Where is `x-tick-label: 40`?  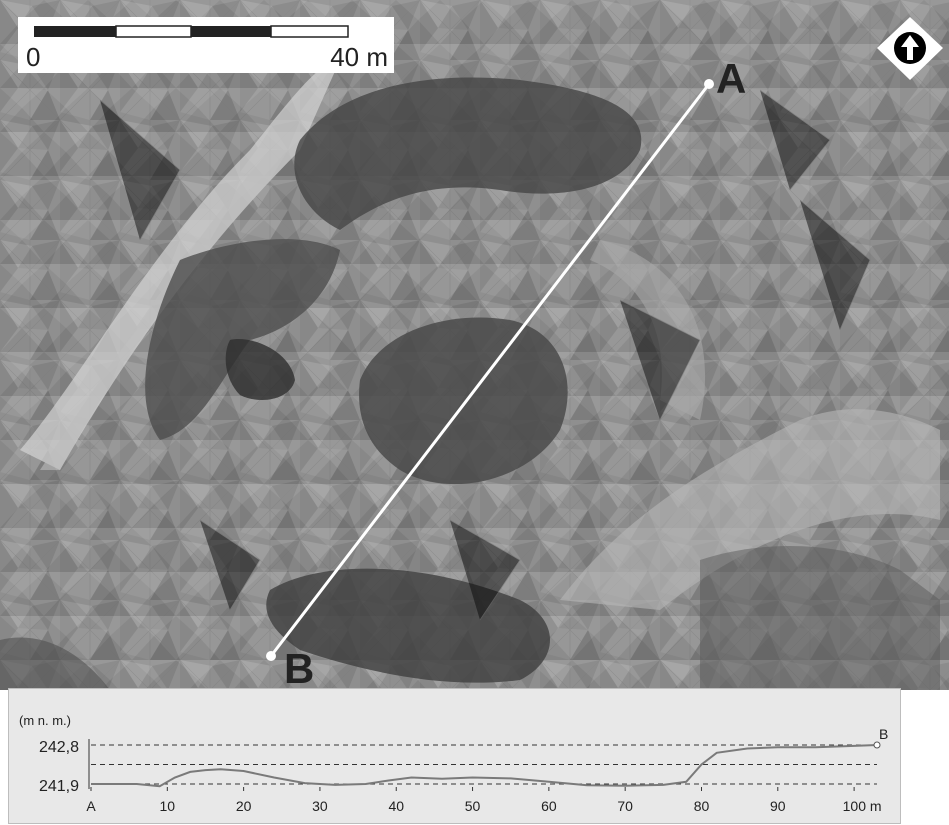
x-tick-label: 40 is located at coordinates (396, 806).